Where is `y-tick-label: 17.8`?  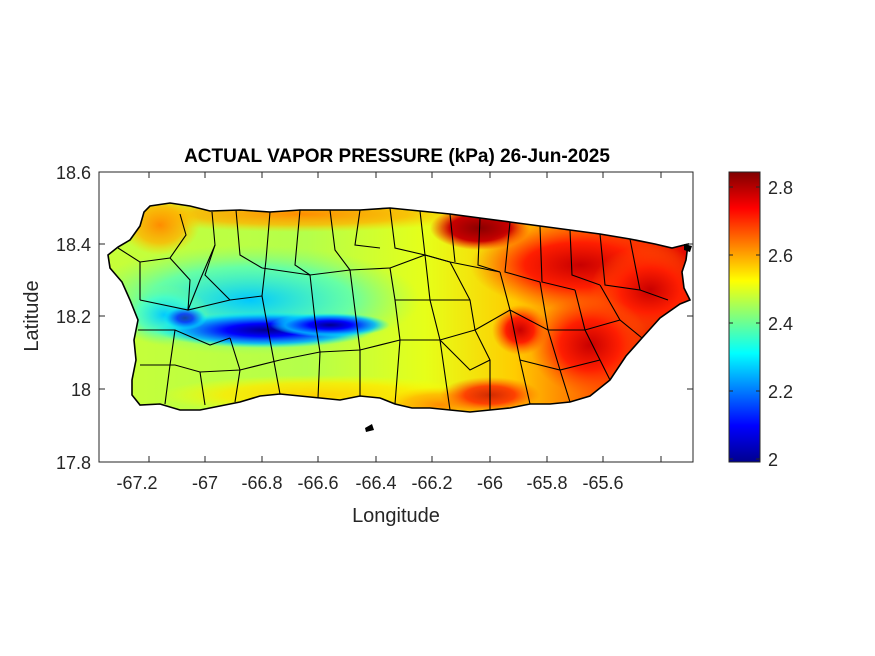
y-tick-label: 17.8 is located at coordinates (73, 463).